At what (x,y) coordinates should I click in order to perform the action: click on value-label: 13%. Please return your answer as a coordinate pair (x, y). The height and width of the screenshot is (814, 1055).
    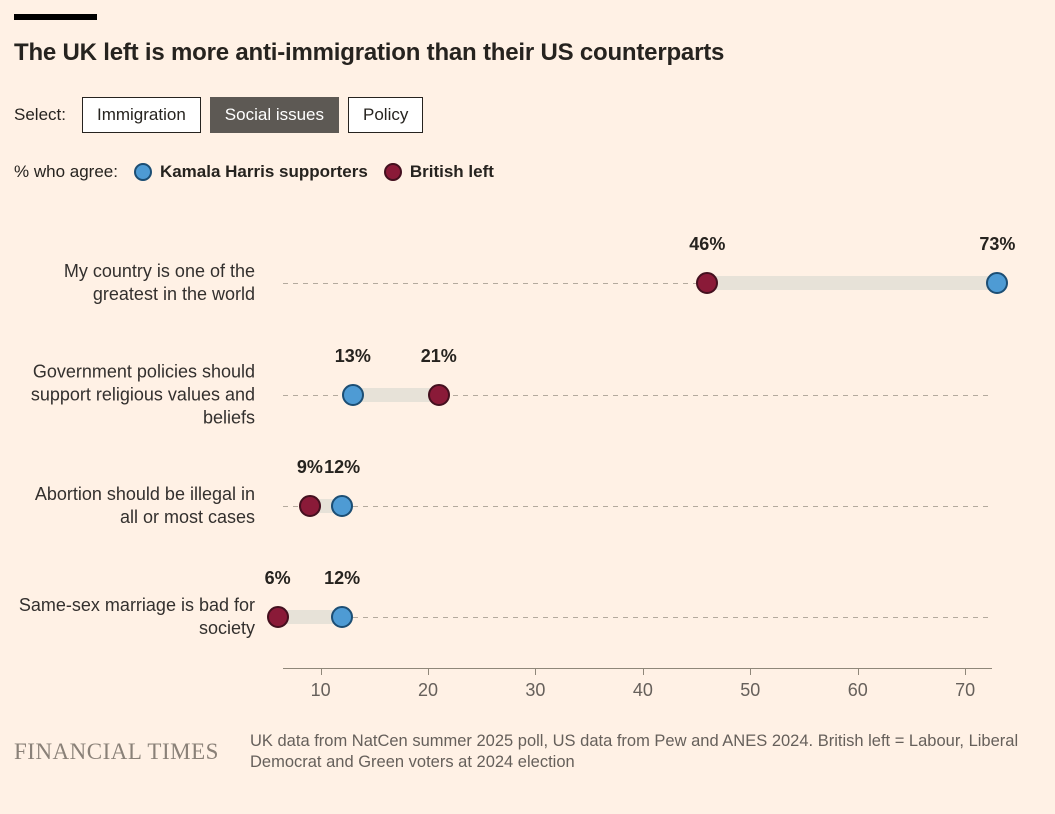
    Looking at the image, I should click on (352, 356).